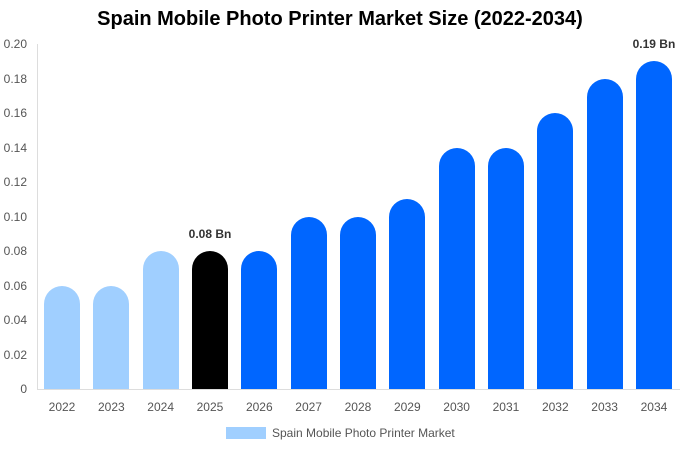 The image size is (680, 450). What do you see at coordinates (653, 225) in the screenshot?
I see `bar-2034` at bounding box center [653, 225].